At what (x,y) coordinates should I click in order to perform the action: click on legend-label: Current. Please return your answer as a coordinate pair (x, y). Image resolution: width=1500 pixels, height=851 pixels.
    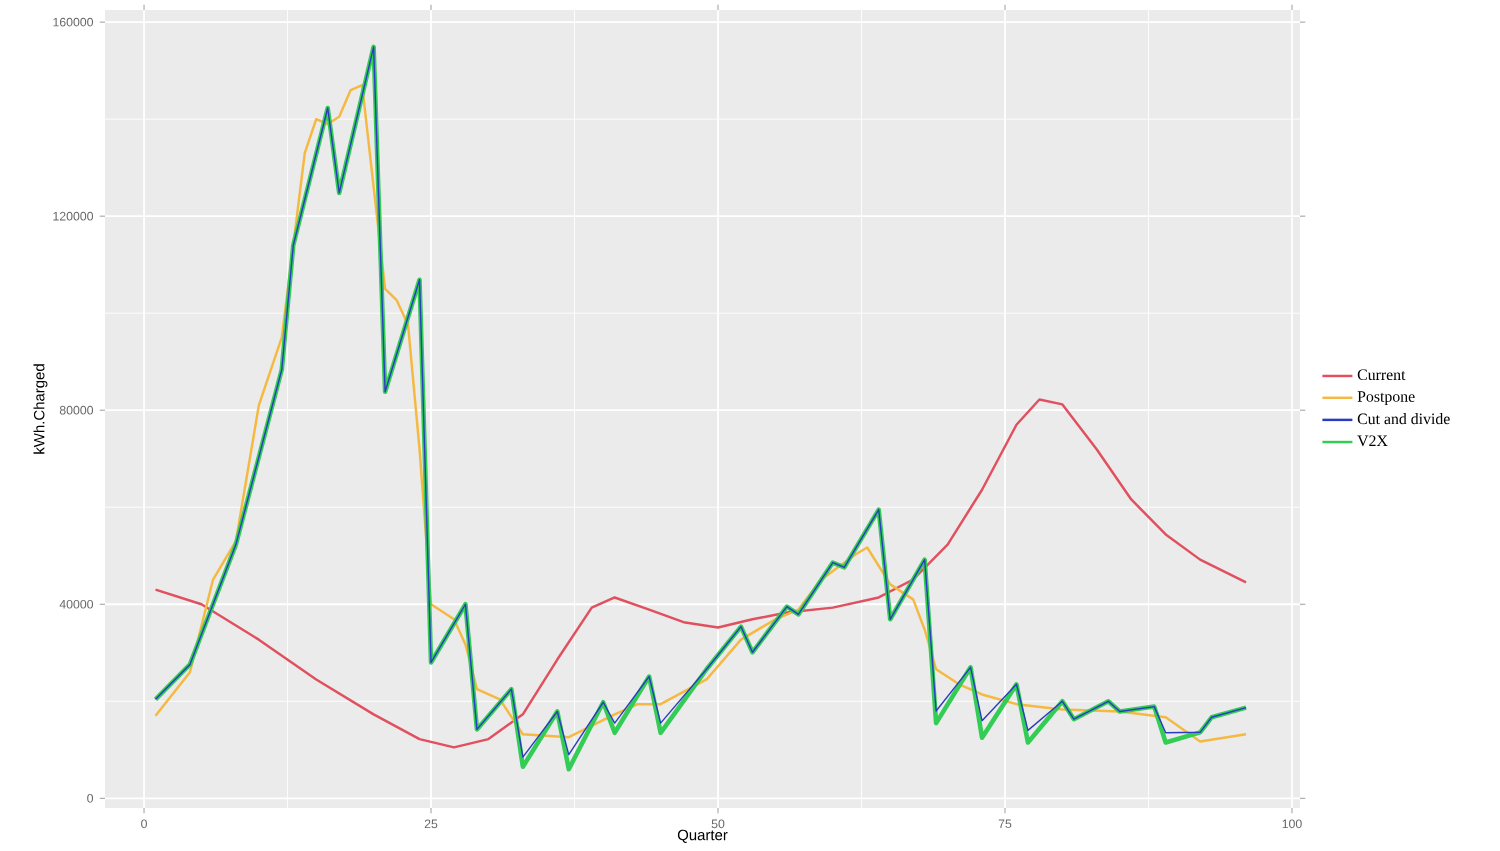
    Looking at the image, I should click on (1381, 375).